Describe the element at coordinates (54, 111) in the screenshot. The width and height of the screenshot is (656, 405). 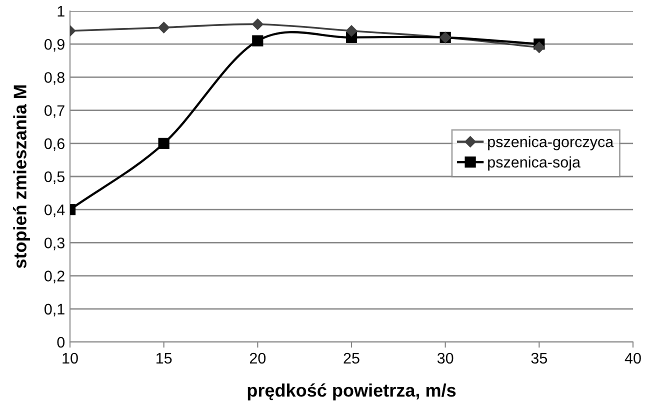
I see `y-tick-label: 0,7` at that location.